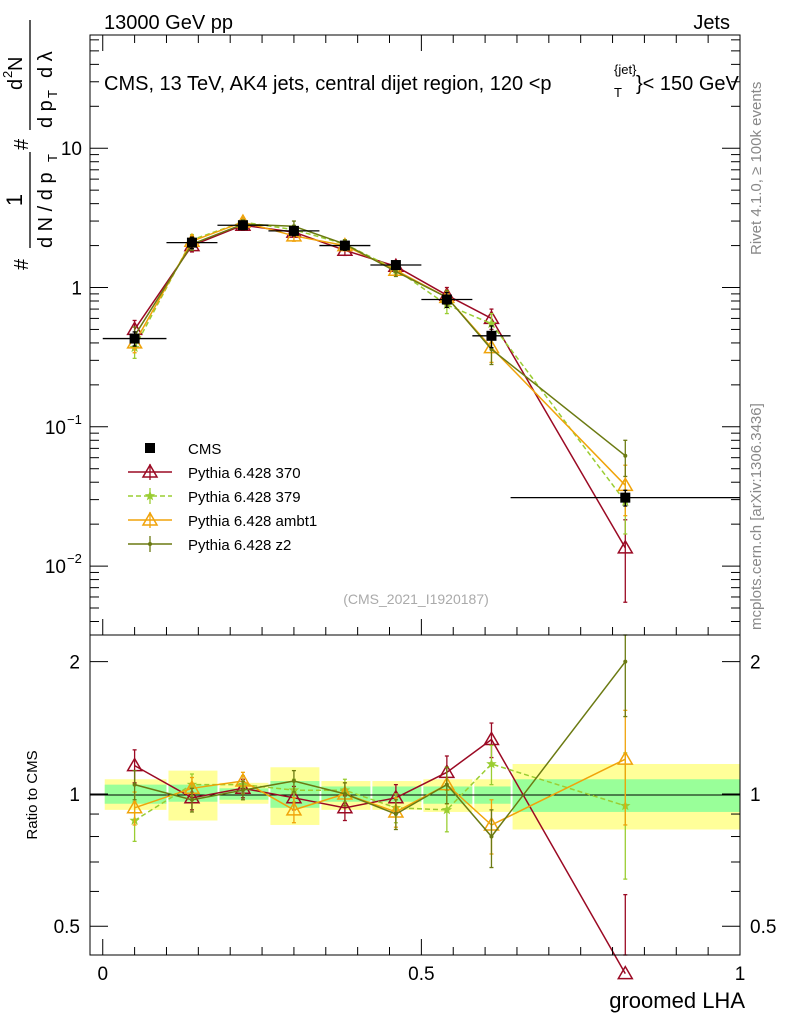  What do you see at coordinates (67, 927) in the screenshot?
I see `ratio-y-tick-label-left: 0.5` at bounding box center [67, 927].